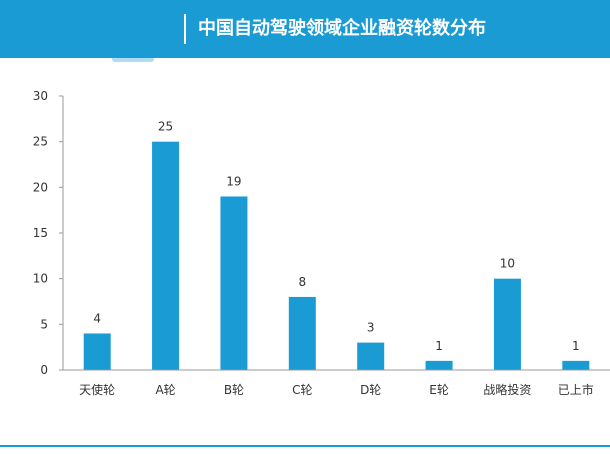 Image resolution: width=610 pixels, height=454 pixels. I want to click on header-divider, so click(185, 29).